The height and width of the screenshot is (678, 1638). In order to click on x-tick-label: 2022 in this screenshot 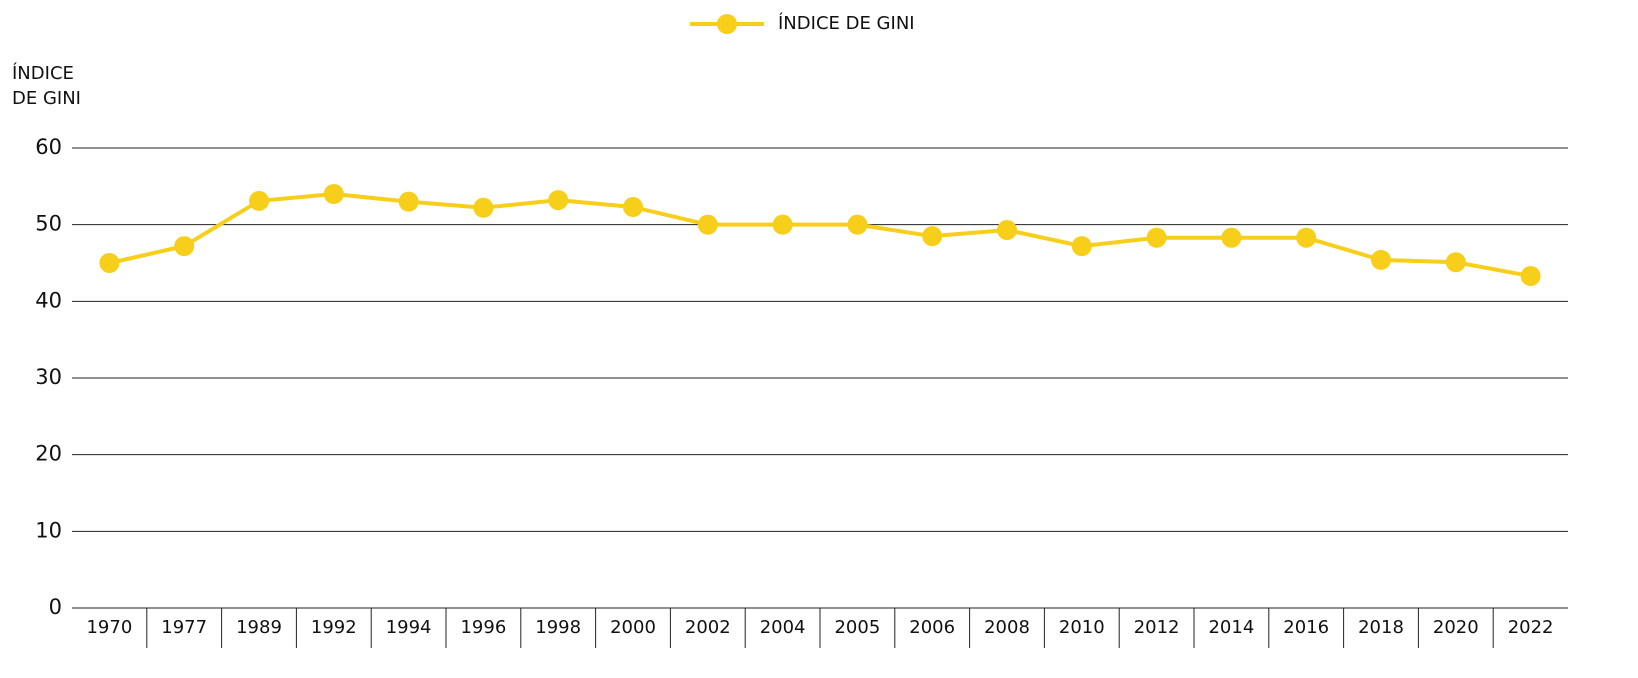, I will do `click(1531, 627)`.